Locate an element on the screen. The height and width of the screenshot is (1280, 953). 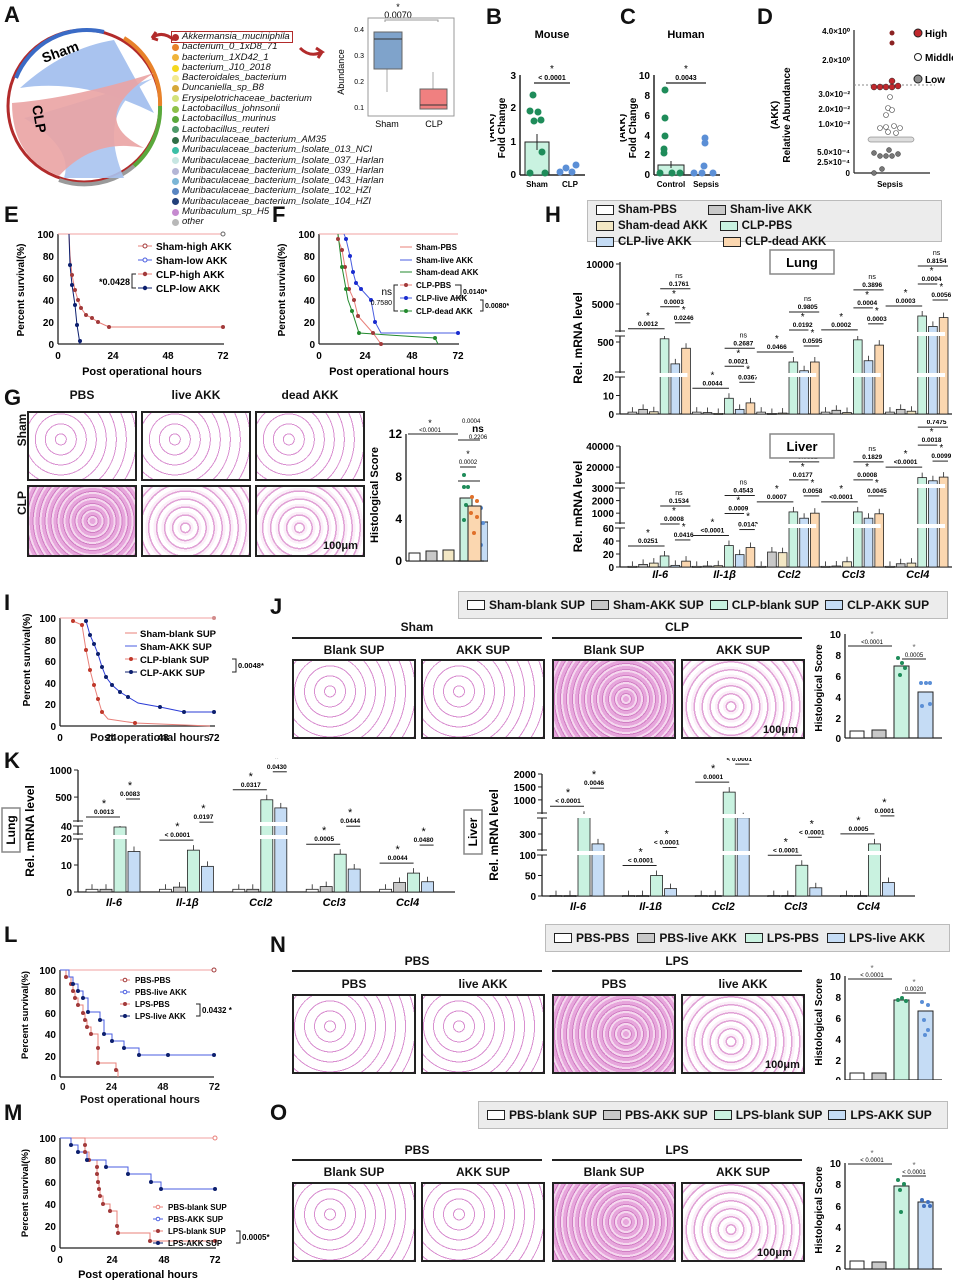
svg-text: 100 is located at coordinates (47, 971).